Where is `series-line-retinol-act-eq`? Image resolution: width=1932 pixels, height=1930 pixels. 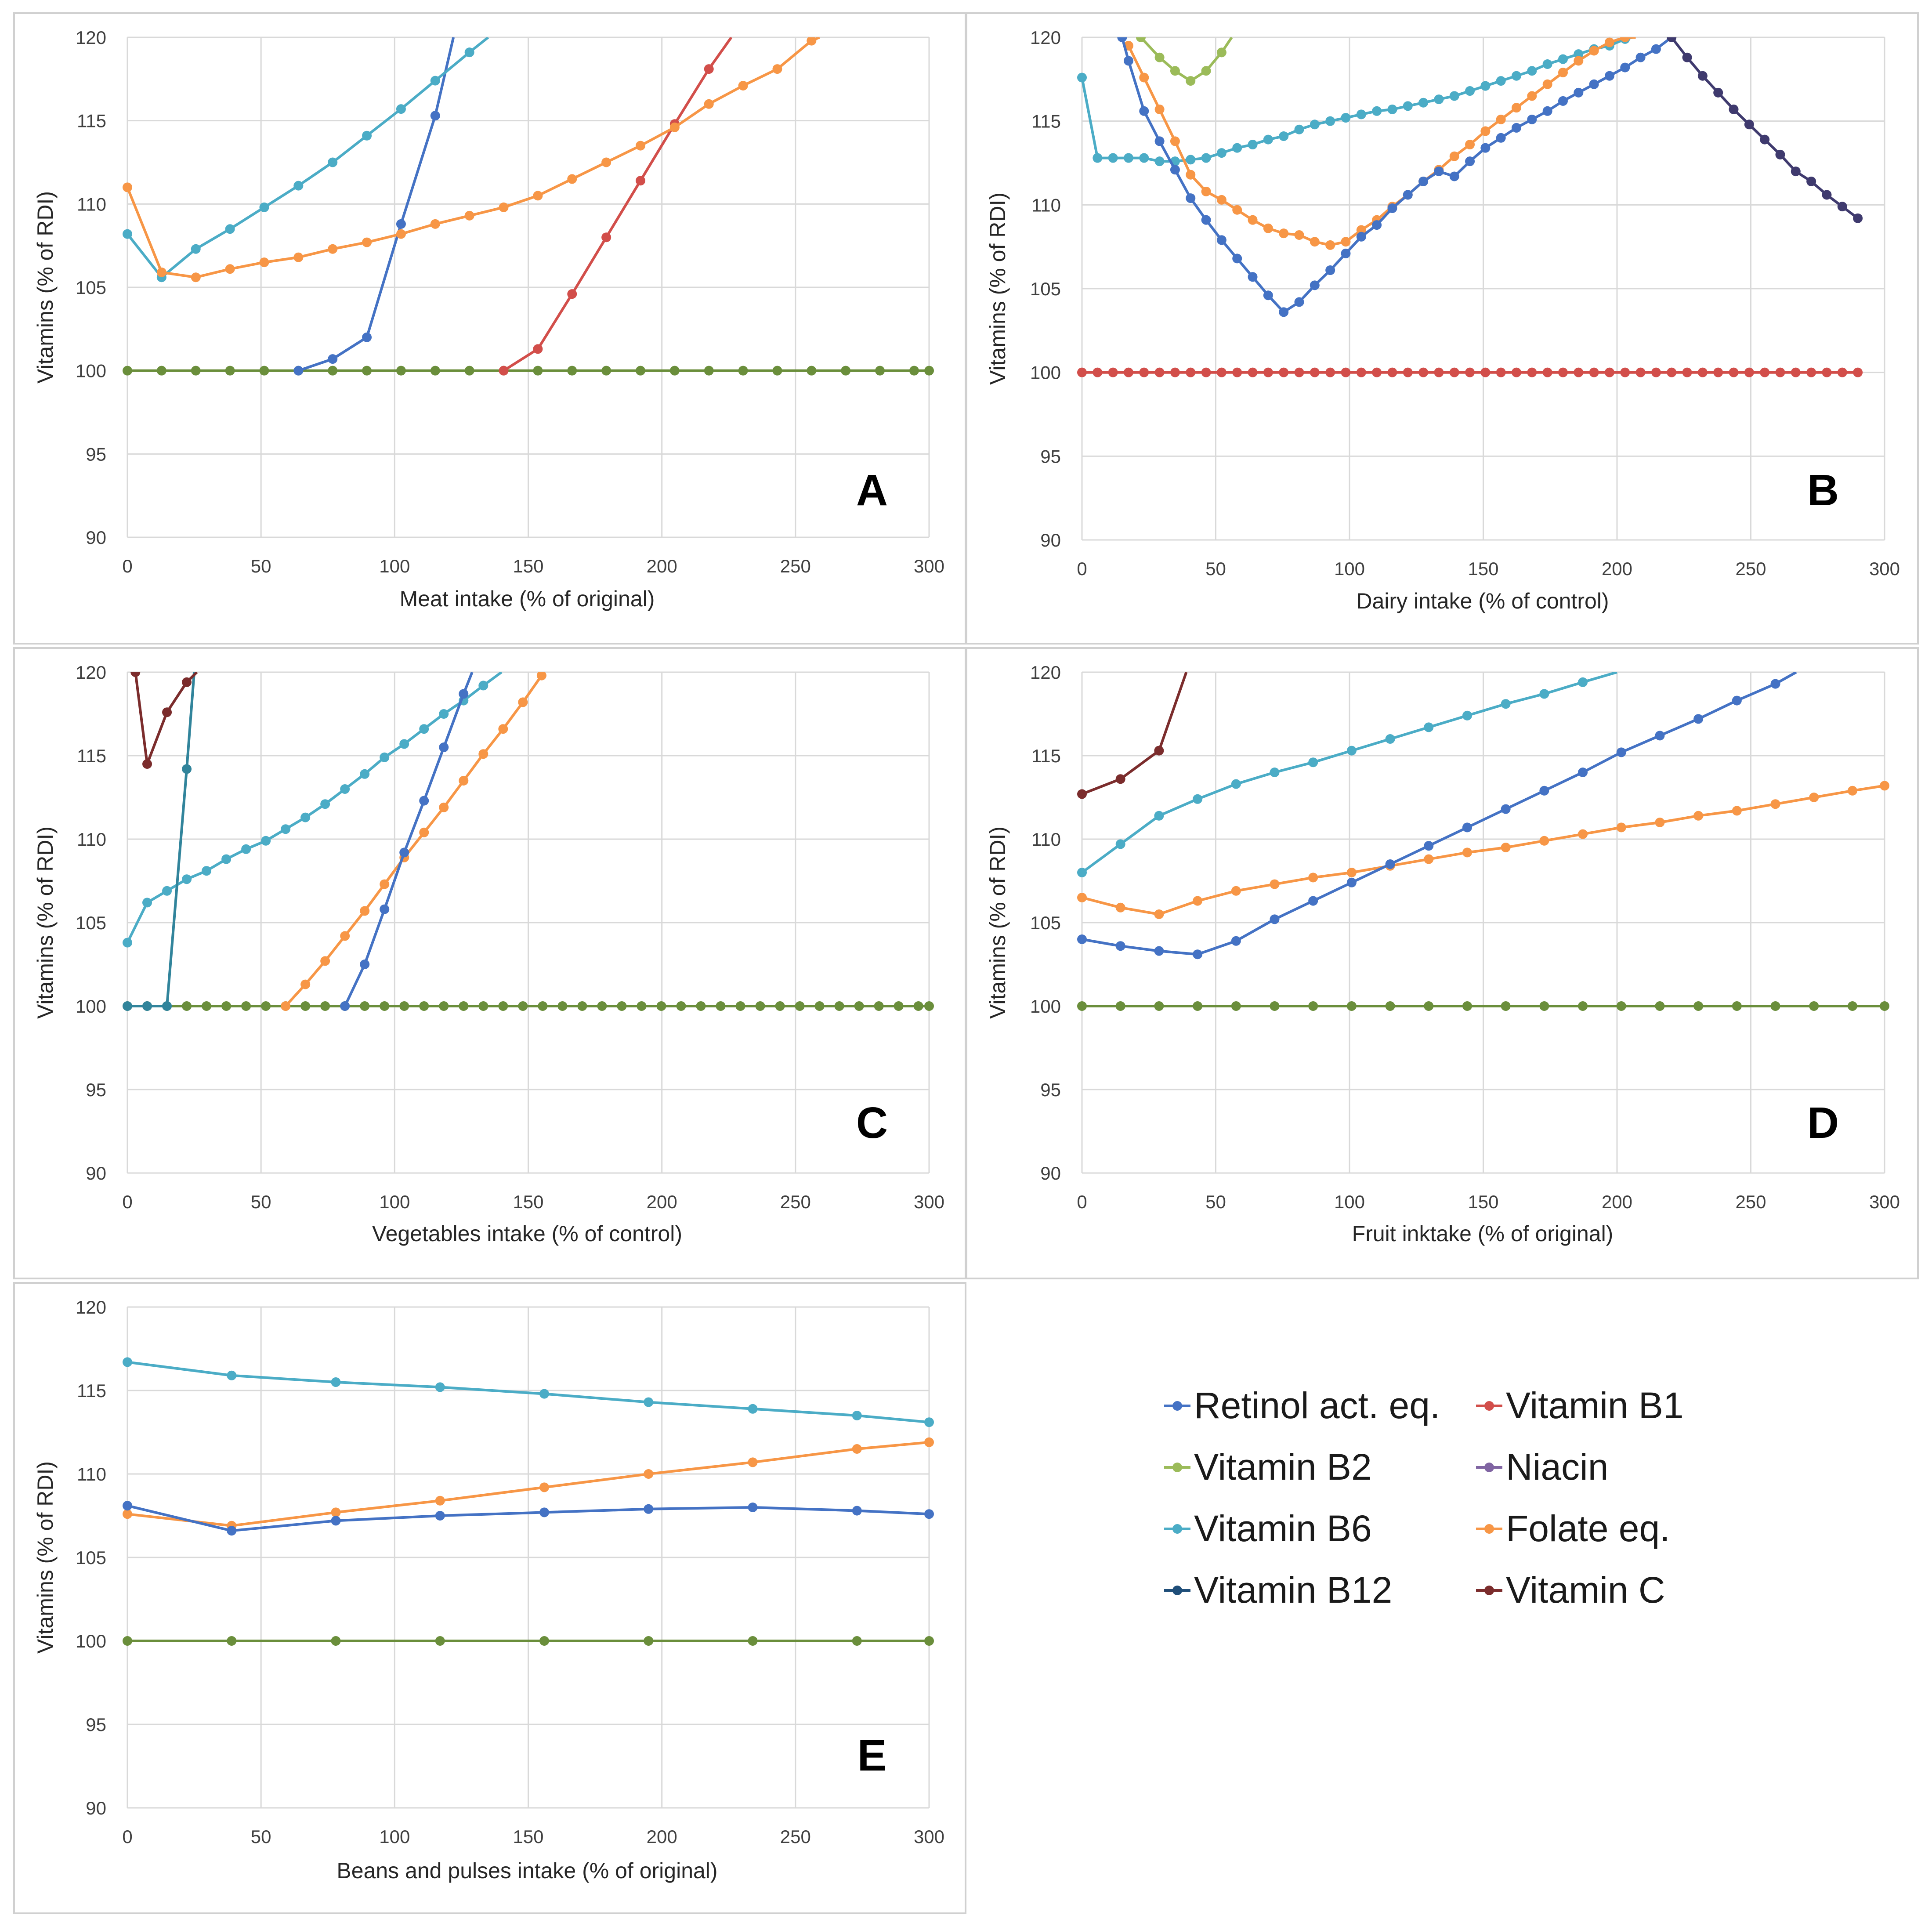 series-line-retinol-act-eq is located at coordinates (376, 204).